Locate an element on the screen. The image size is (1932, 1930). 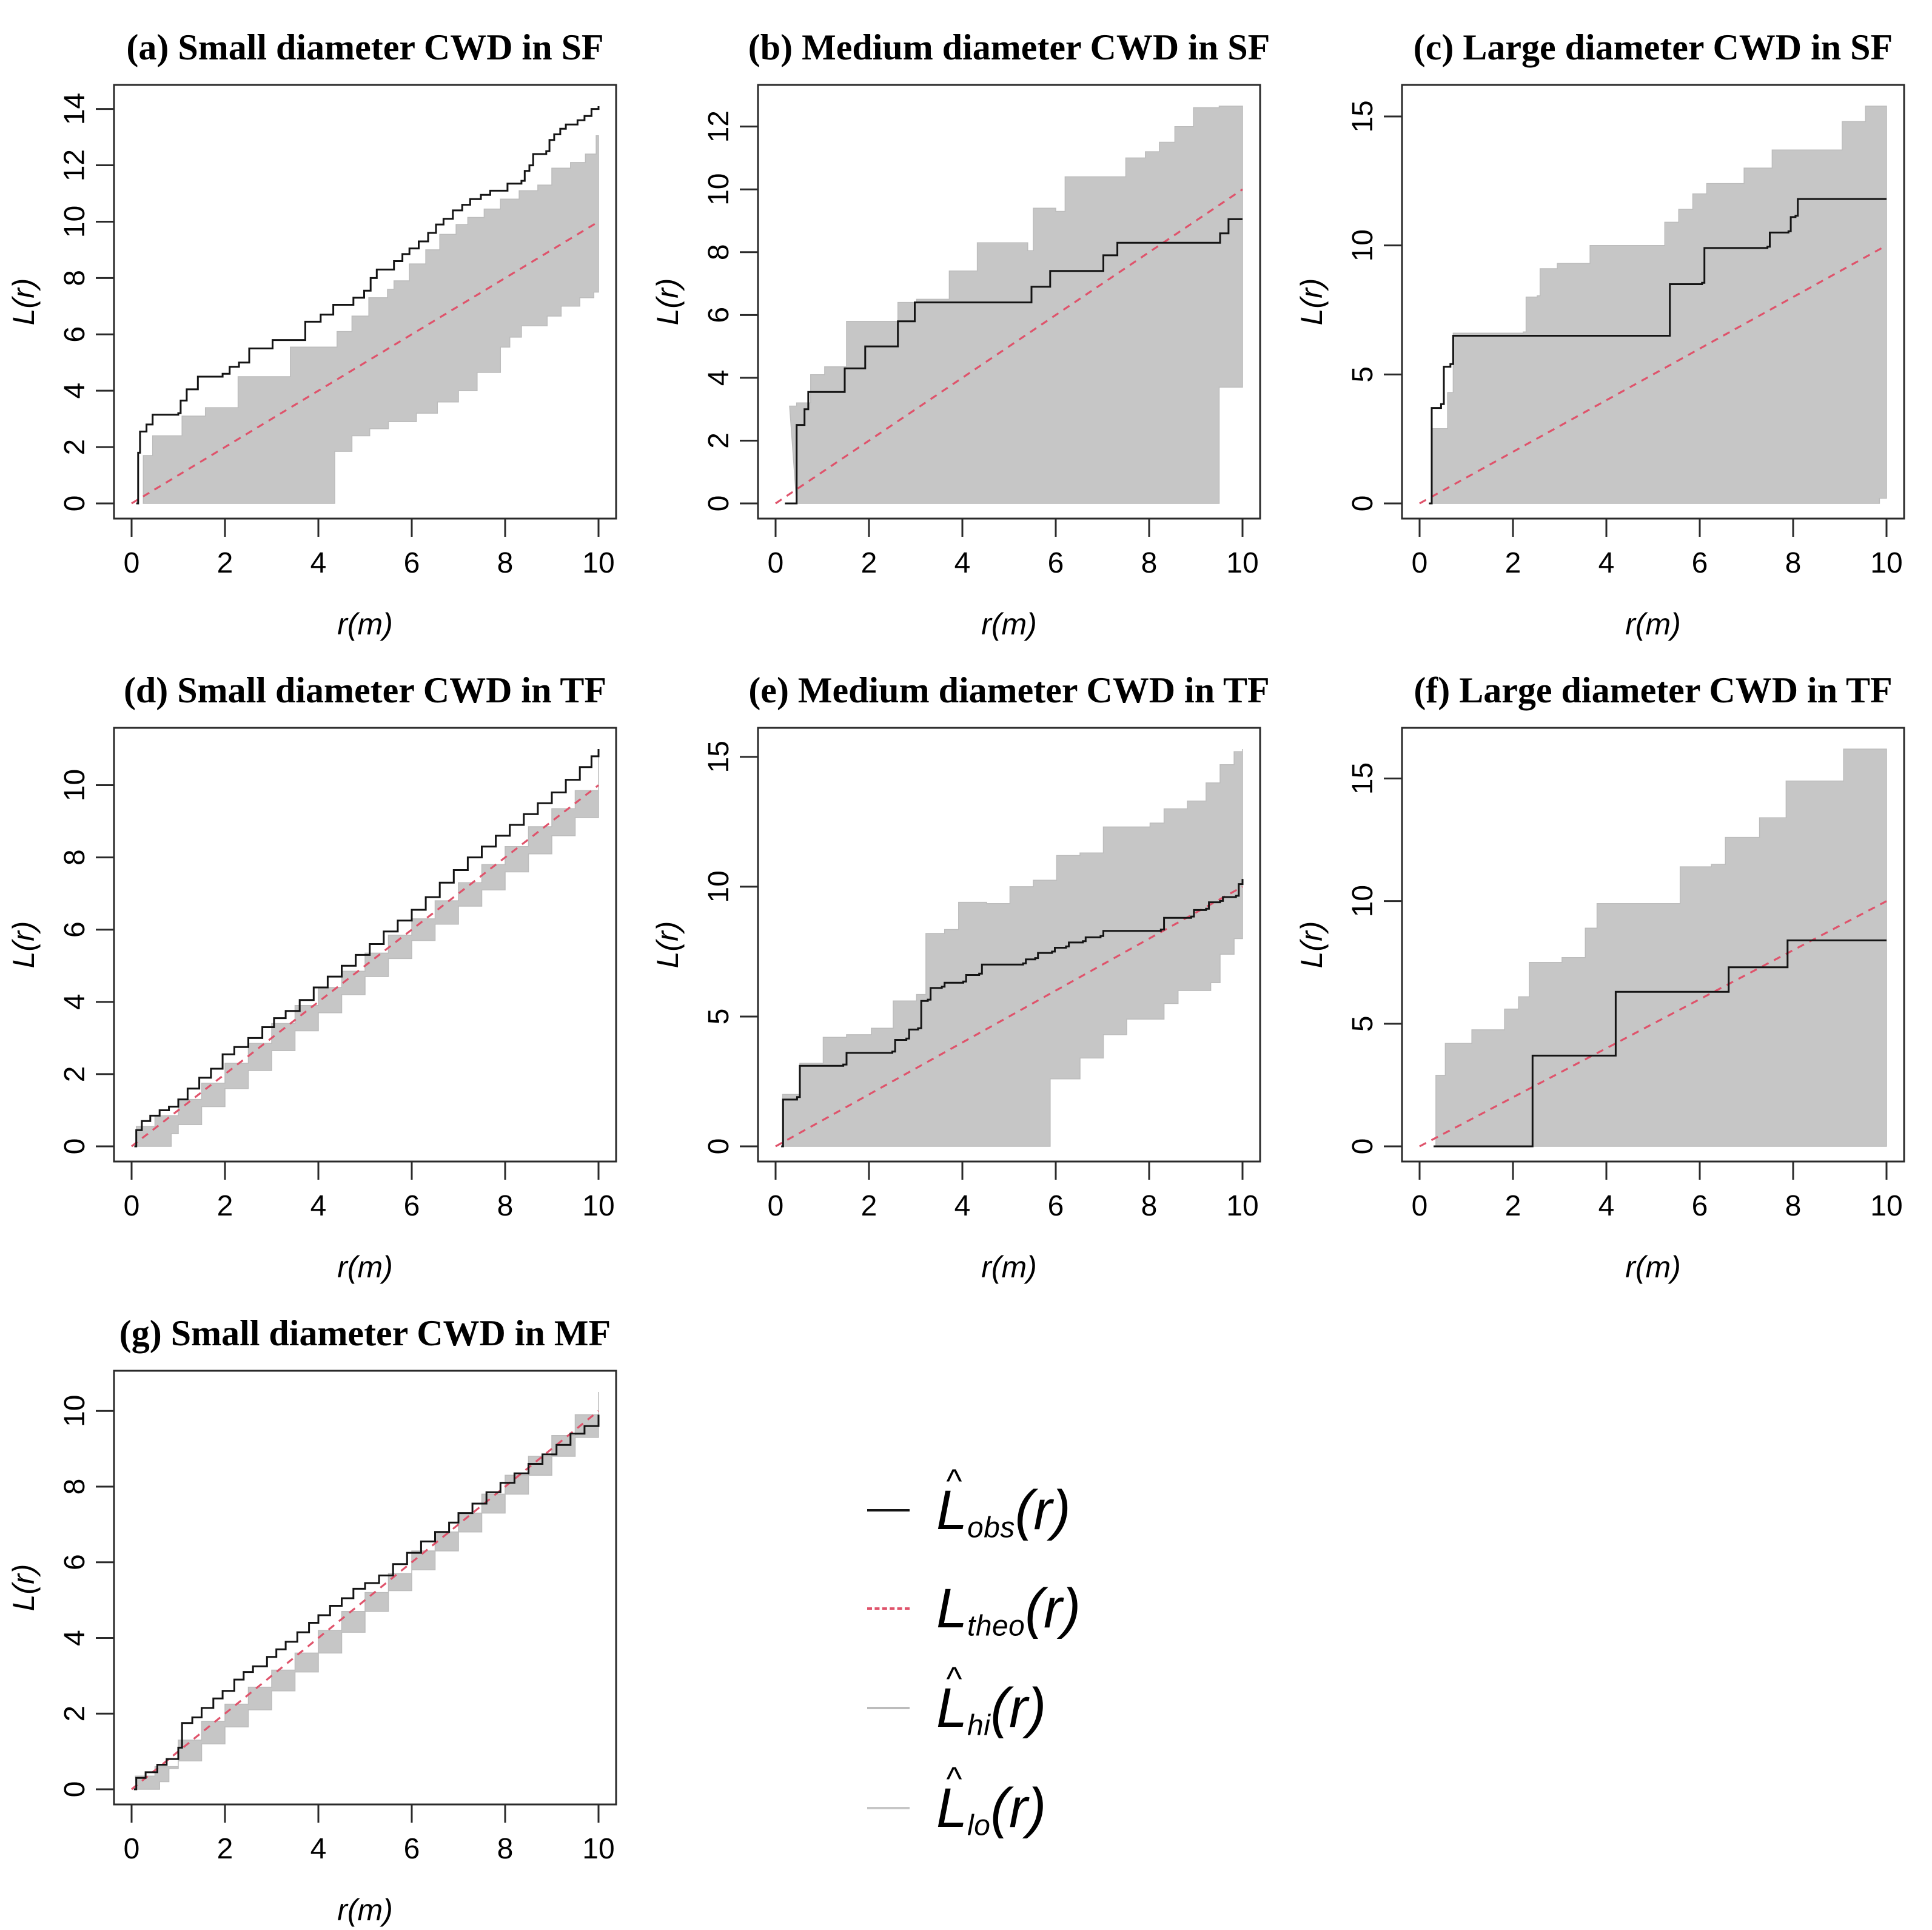
x-tick-label-d: 8 is located at coordinates (506, 1206).